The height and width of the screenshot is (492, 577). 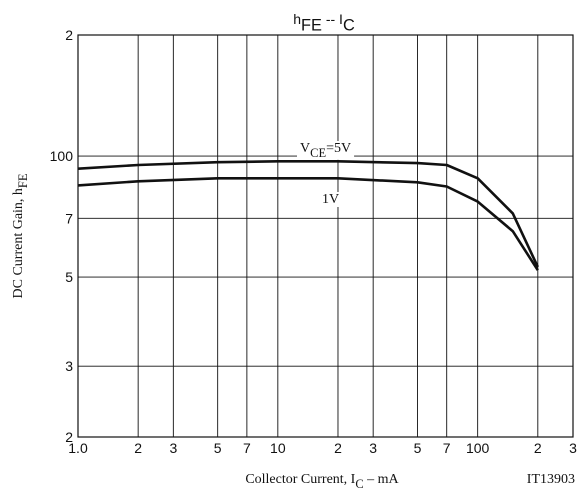 I want to click on series-label: 1V, so click(x=330, y=199).